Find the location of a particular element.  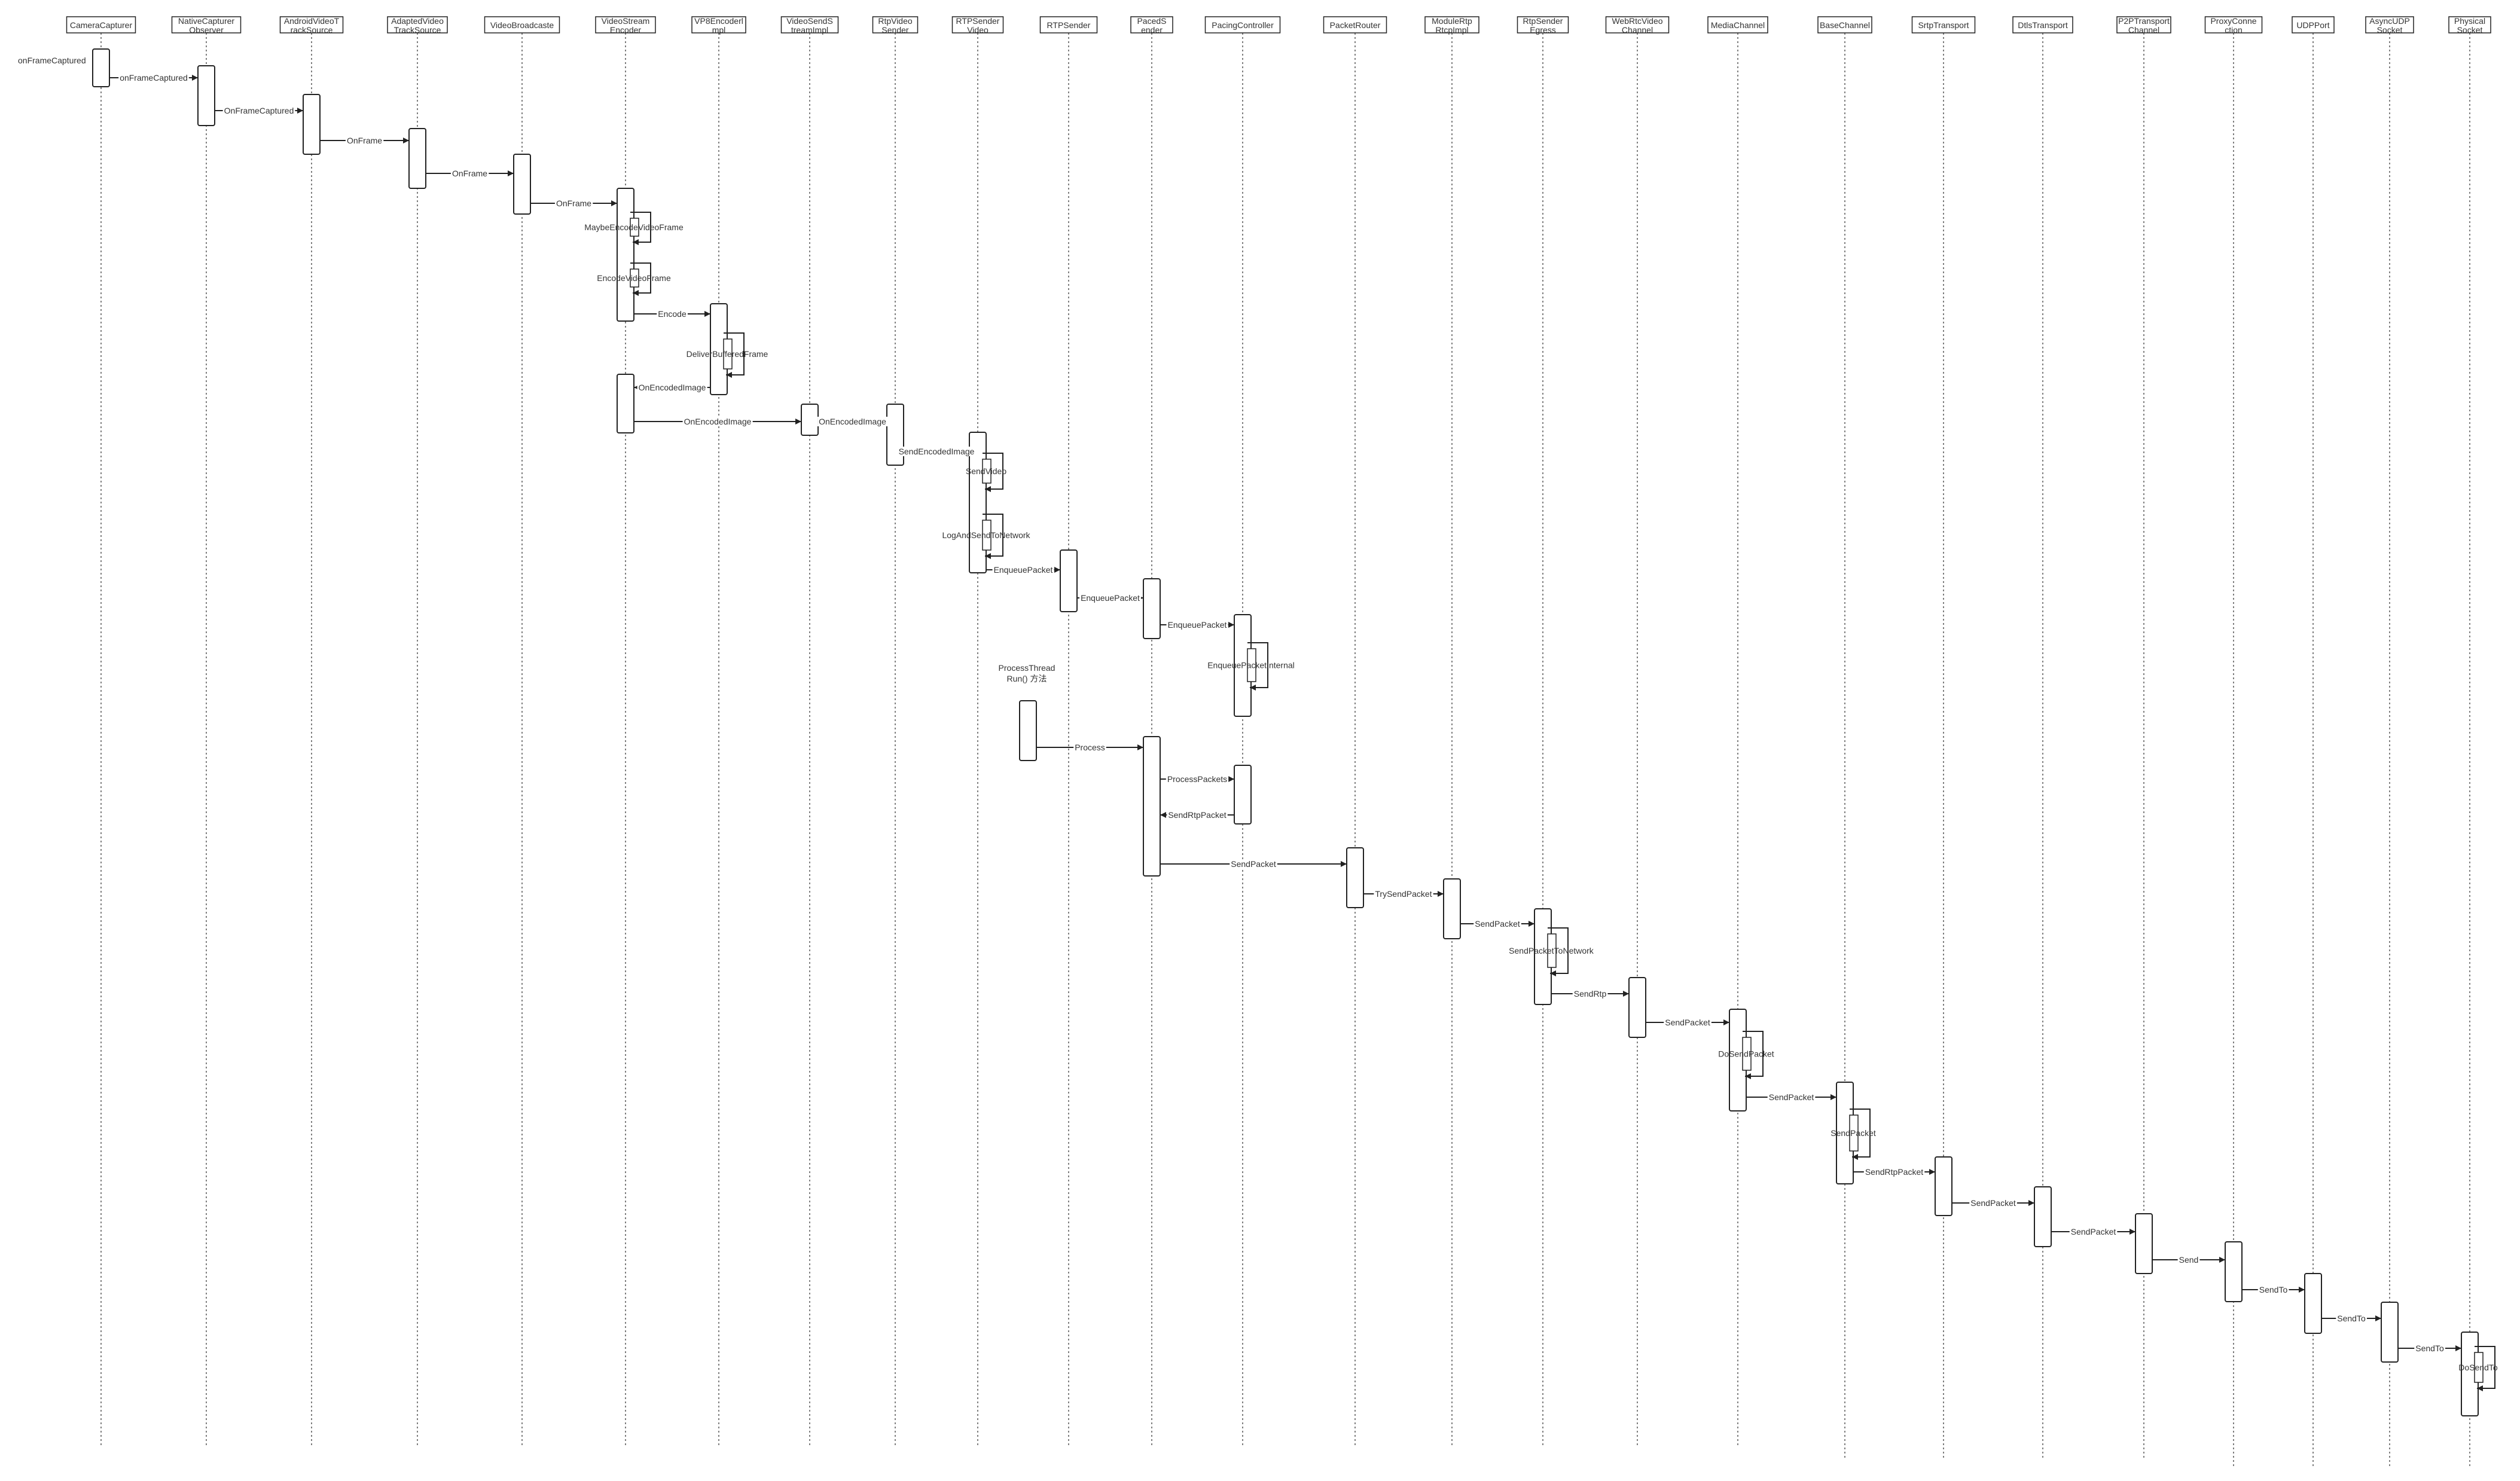

participant-pacingcontroller: PacingController is located at coordinates (1243, 25).